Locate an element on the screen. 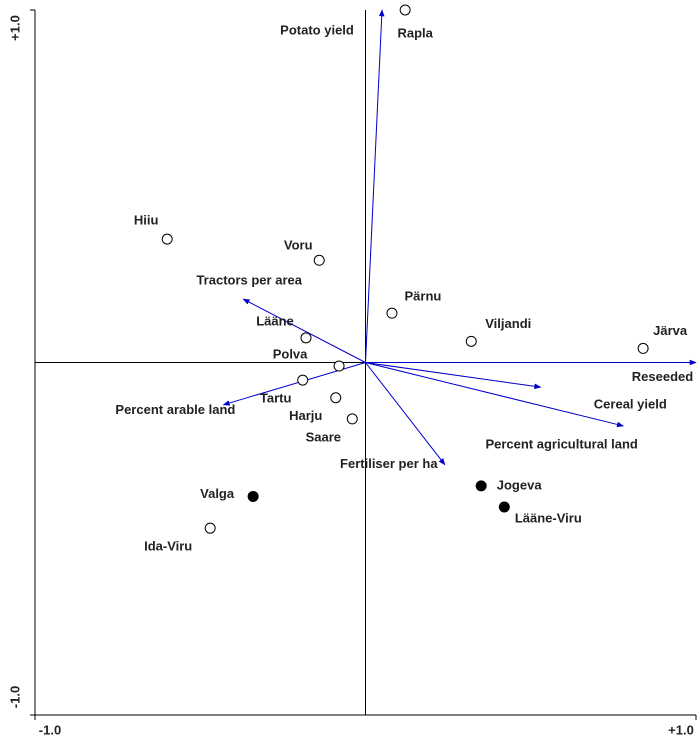 Image resolution: width=697 pixels, height=740 pixels. point-label: Hiiu is located at coordinates (146, 220).